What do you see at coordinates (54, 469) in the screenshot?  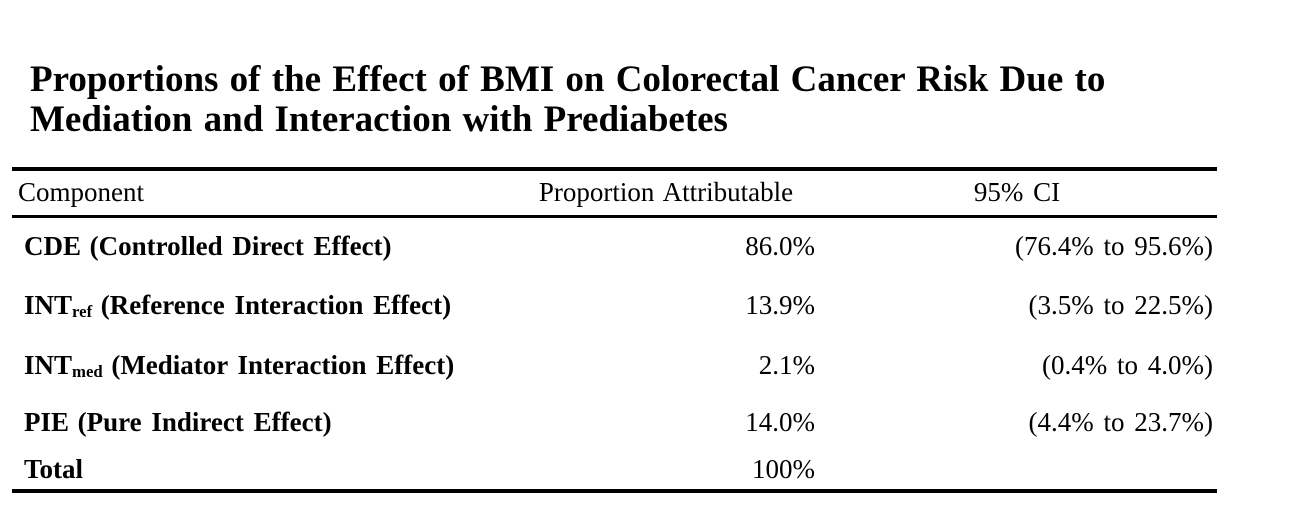 I see `component-name: Total` at bounding box center [54, 469].